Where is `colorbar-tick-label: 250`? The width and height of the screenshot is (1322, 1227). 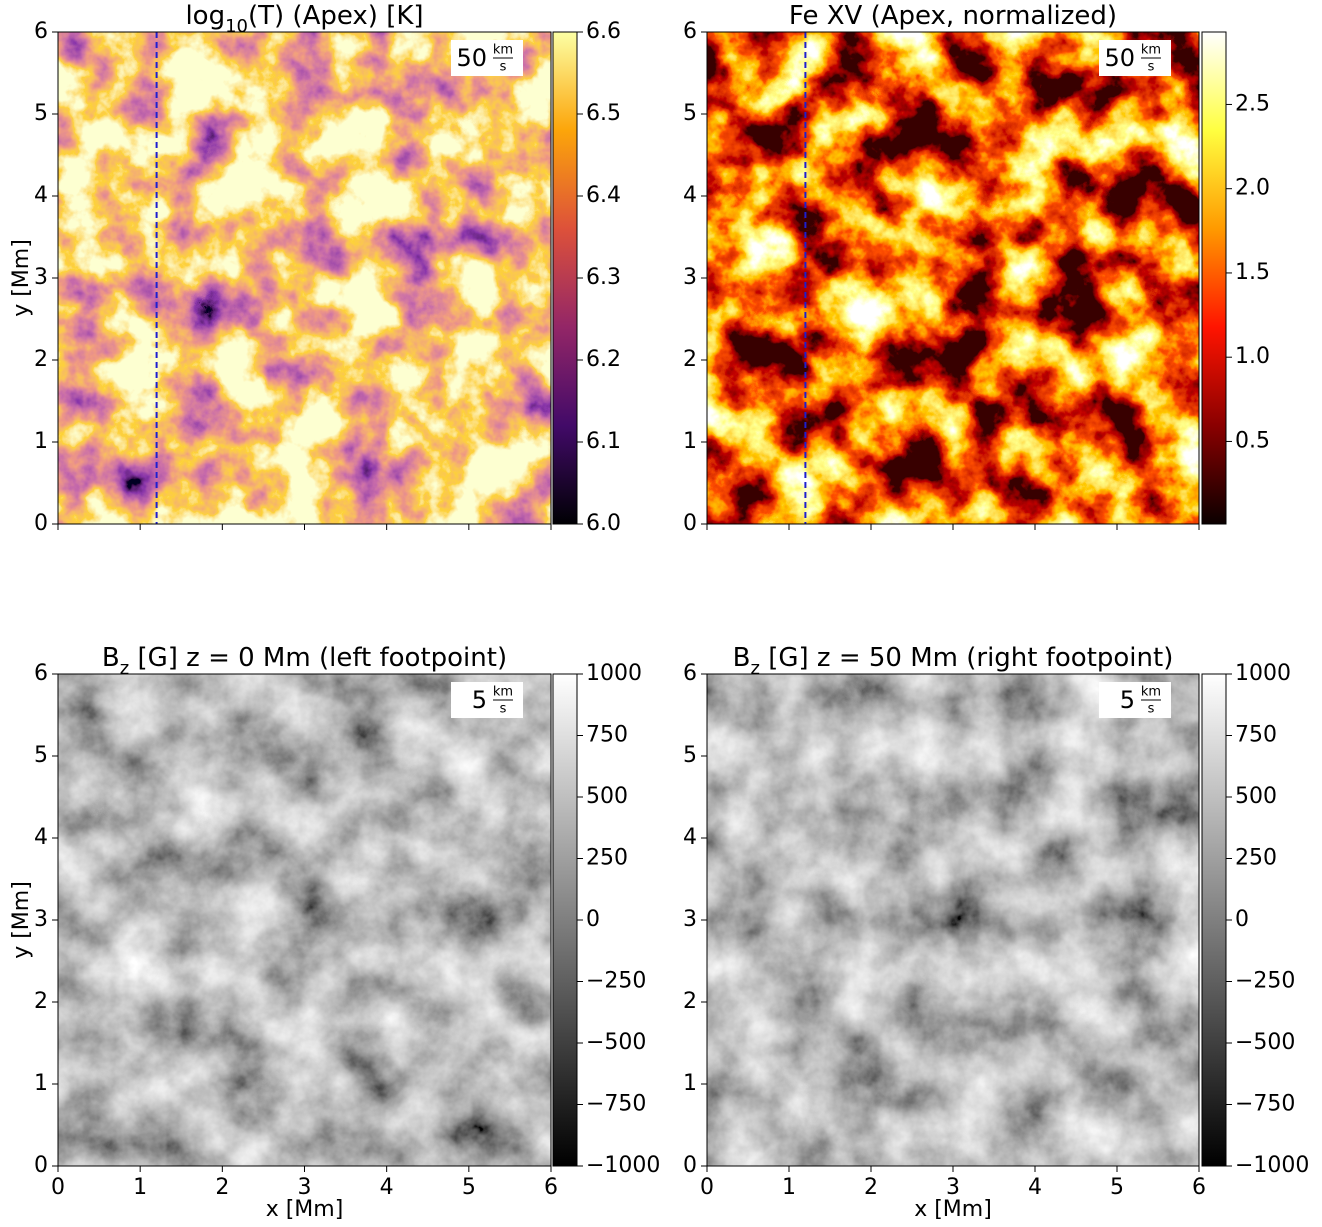 colorbar-tick-label: 250 is located at coordinates (607, 858).